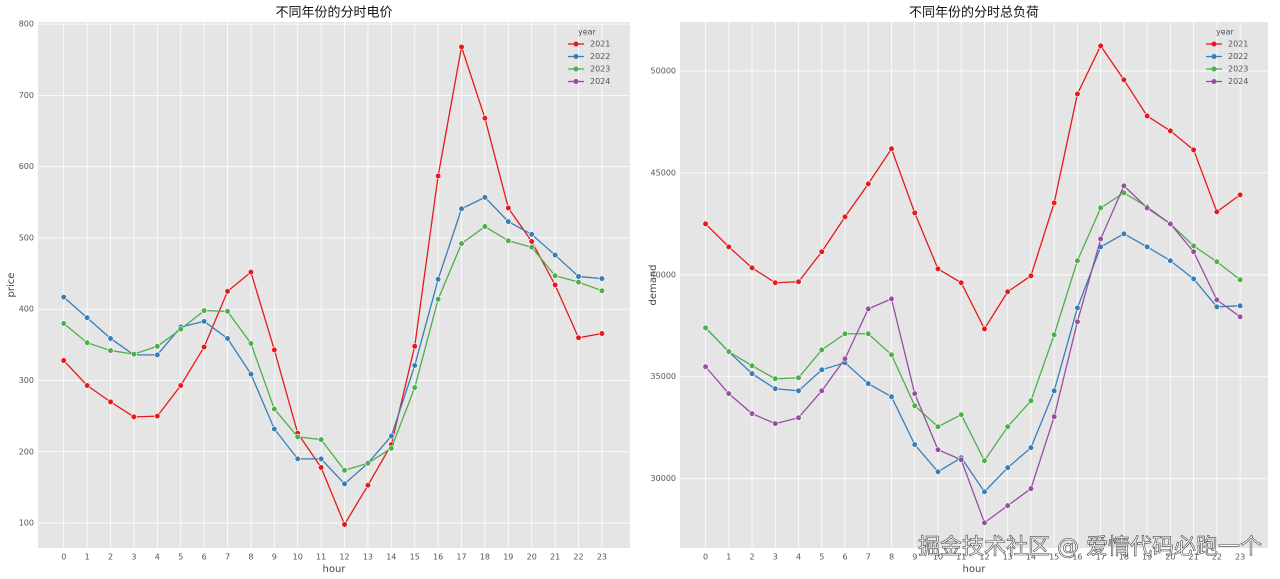 Image resolution: width=1280 pixels, height=579 pixels. I want to click on watermark: 掘金技术社区 @ 爱情代码必跑一个, so click(1090, 547).